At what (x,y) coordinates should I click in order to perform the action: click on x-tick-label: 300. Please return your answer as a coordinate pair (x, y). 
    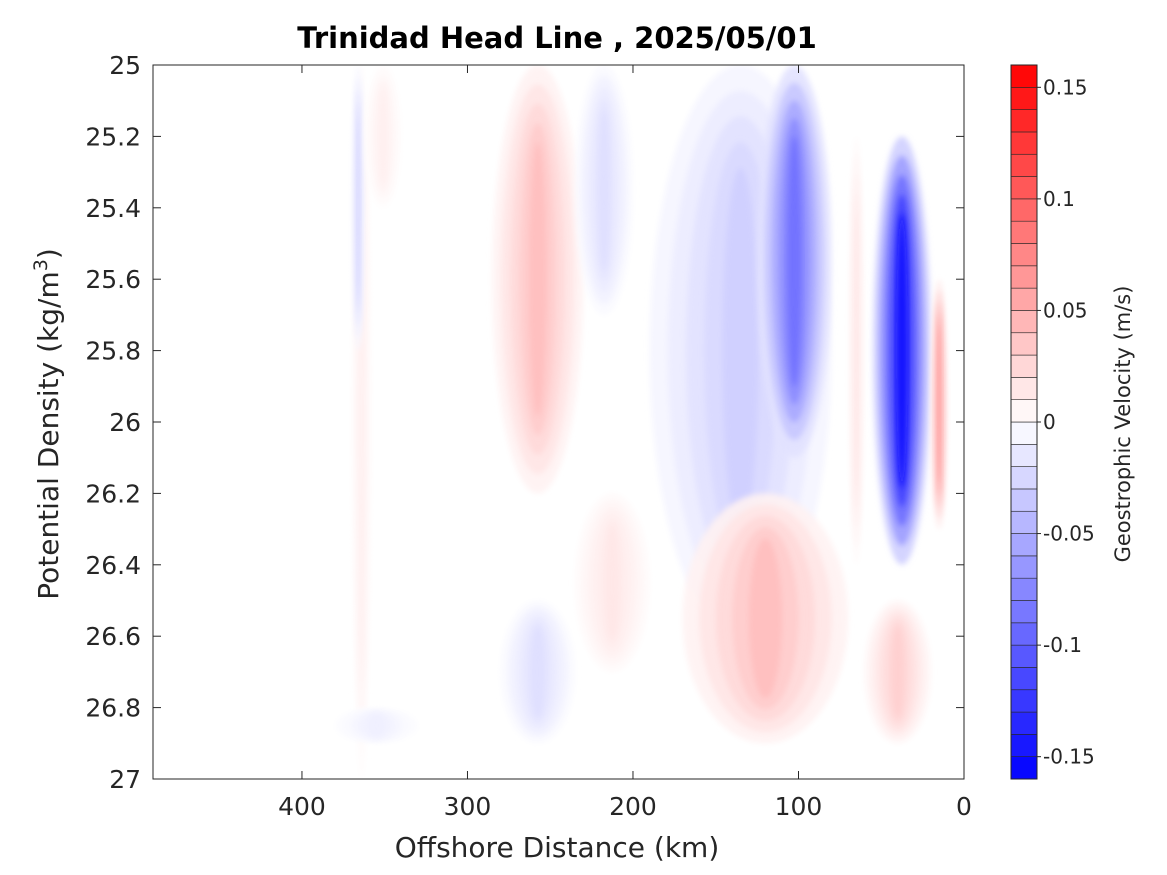
    Looking at the image, I should click on (468, 806).